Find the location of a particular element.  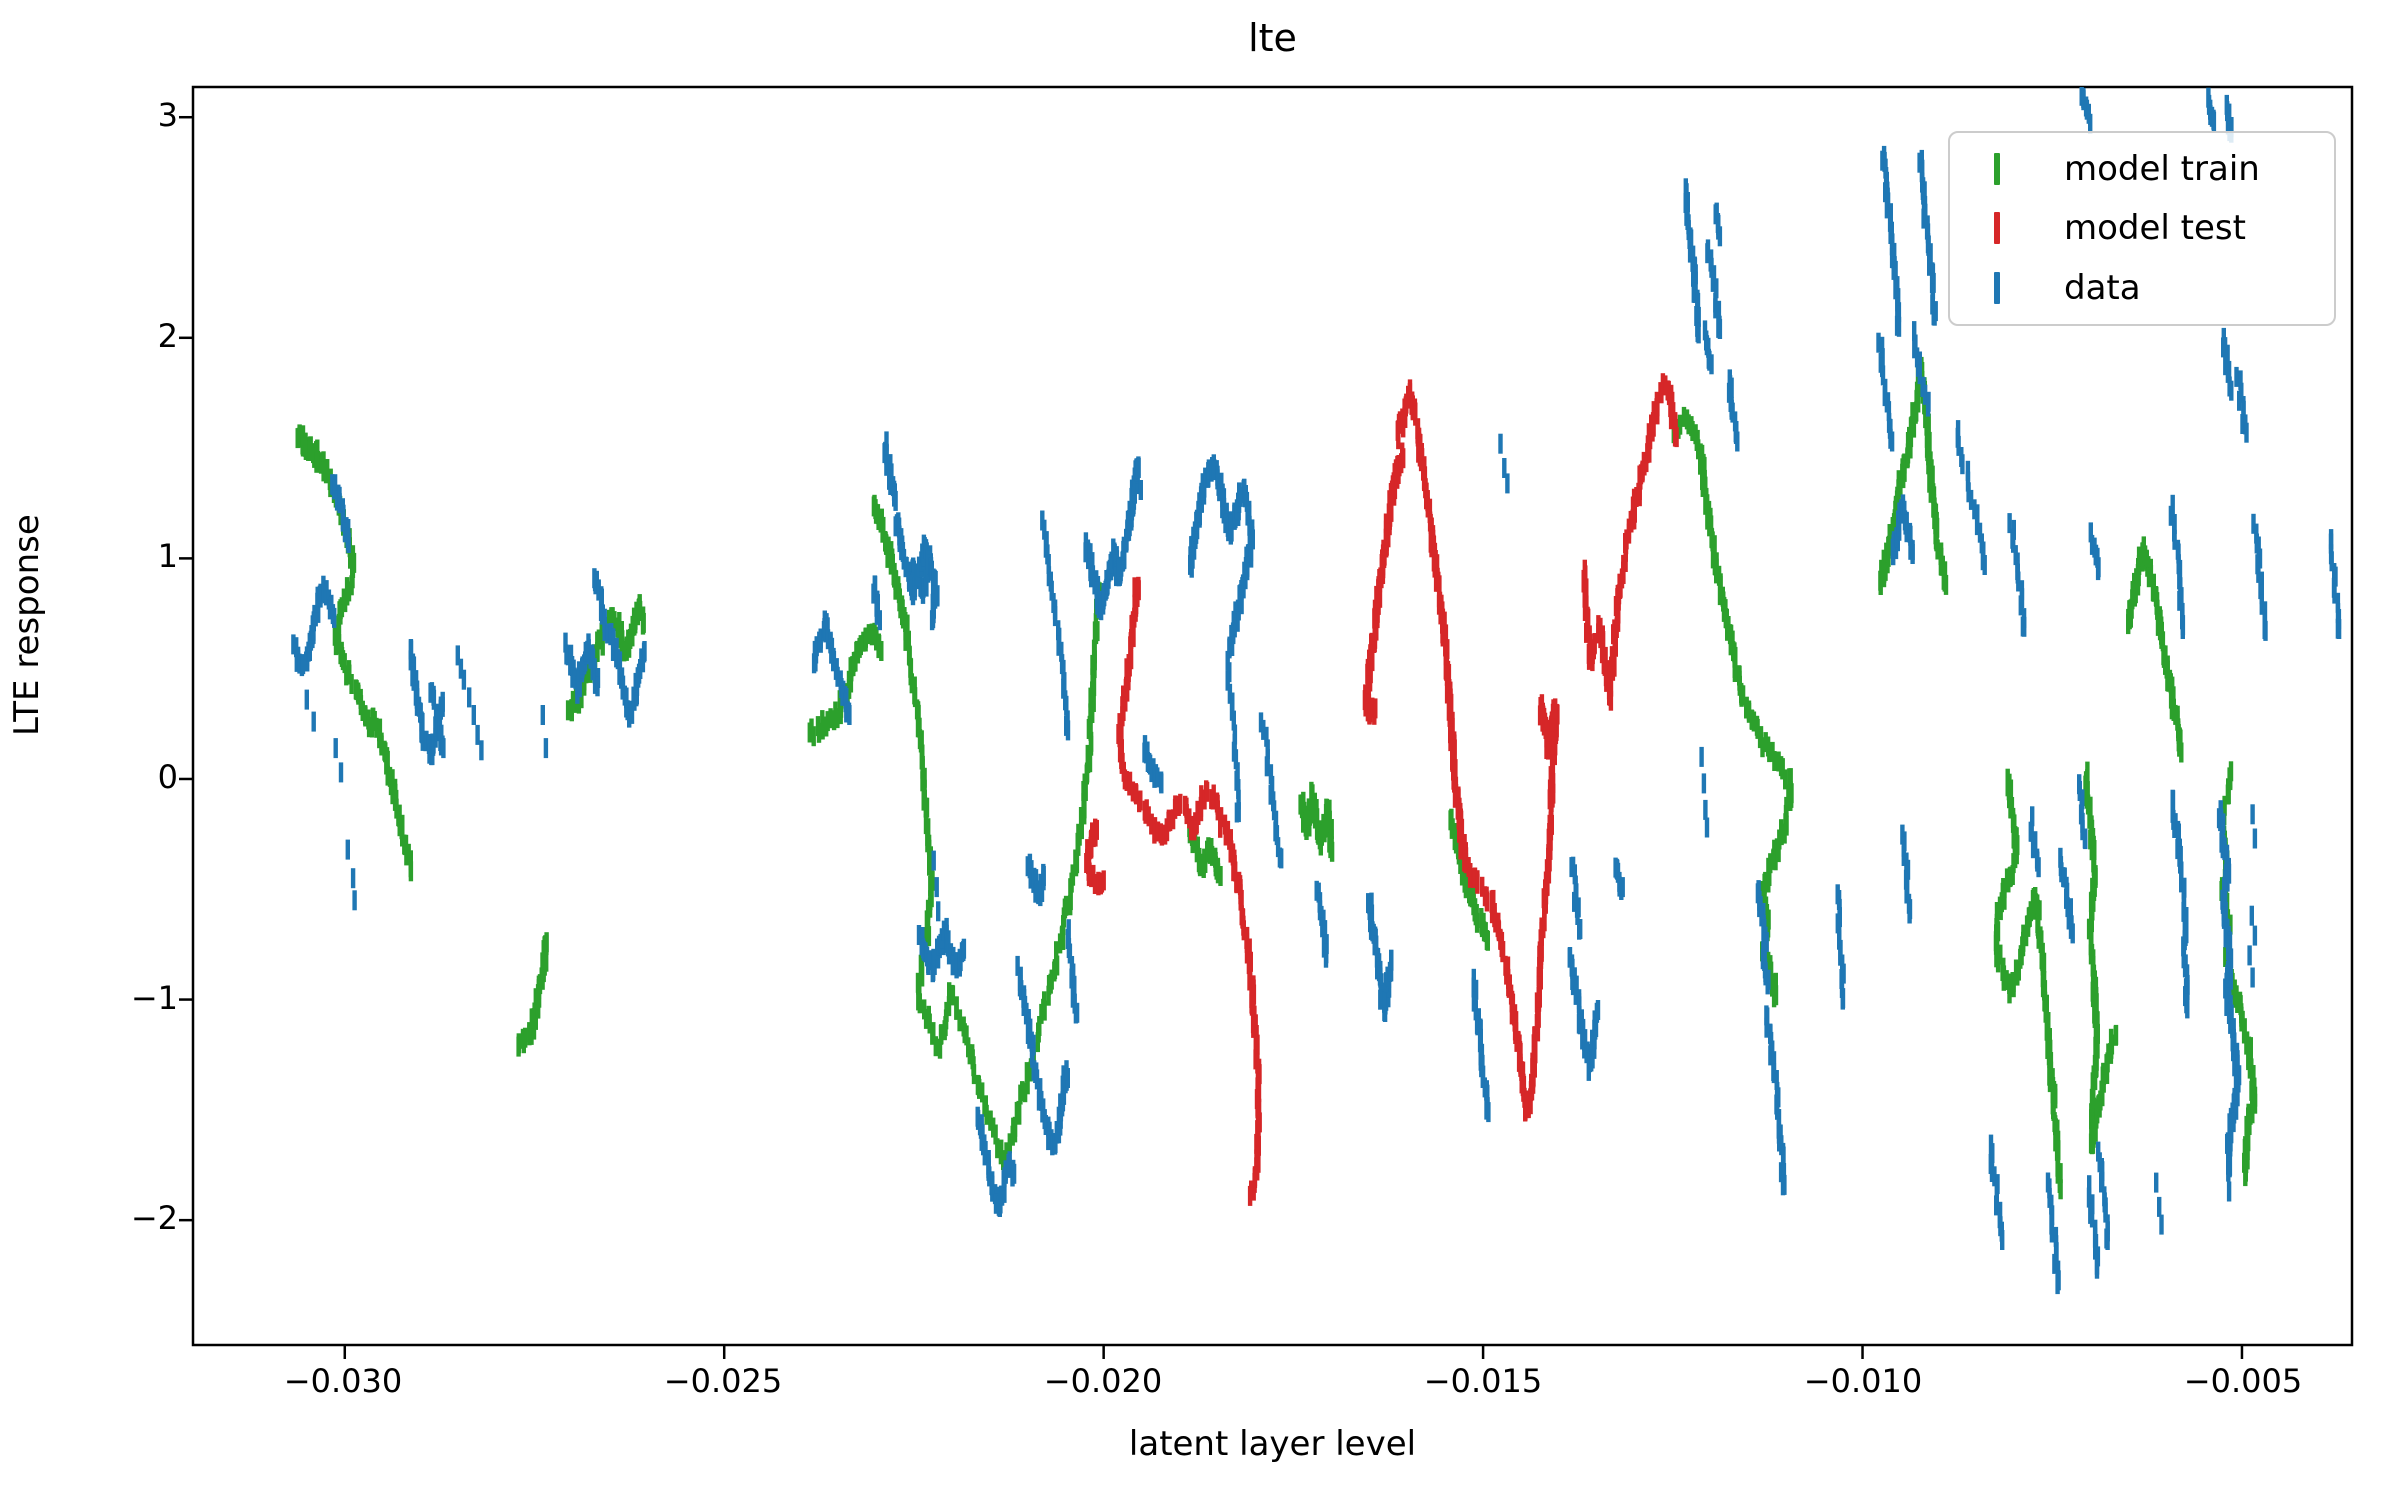

y-axis-label: LTE response is located at coordinates (27, 625).